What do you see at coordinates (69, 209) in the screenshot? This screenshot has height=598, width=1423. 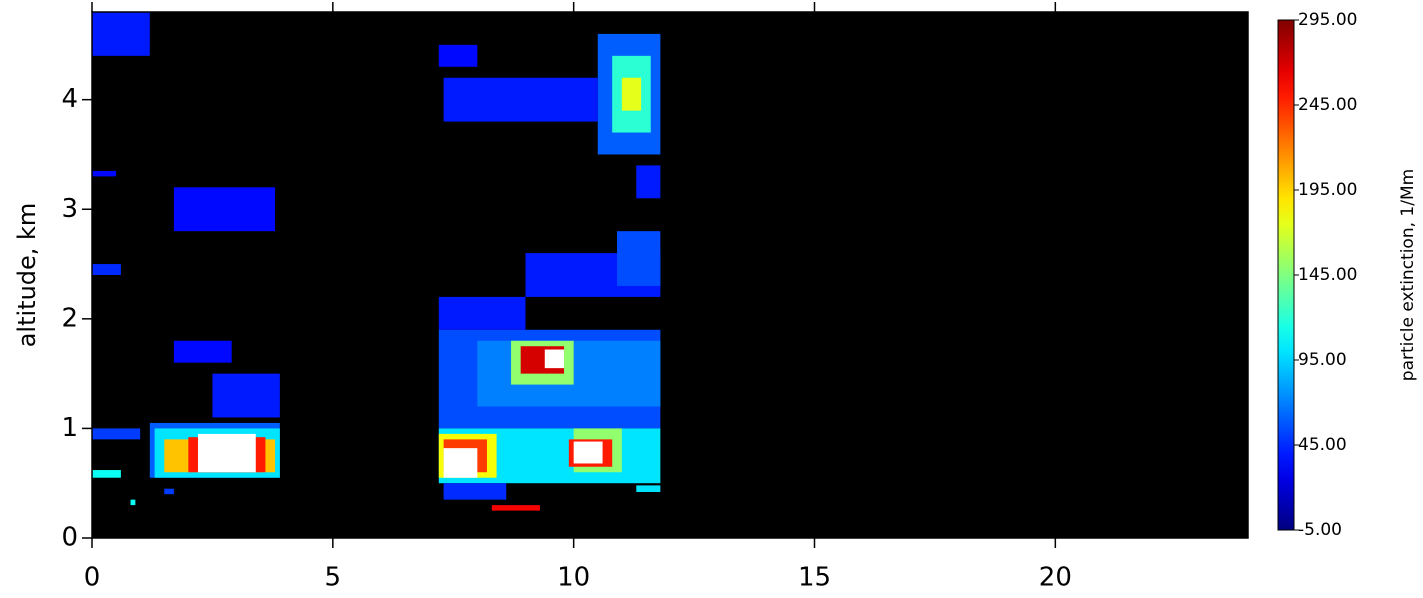 I see `y-tick-label: 3` at bounding box center [69, 209].